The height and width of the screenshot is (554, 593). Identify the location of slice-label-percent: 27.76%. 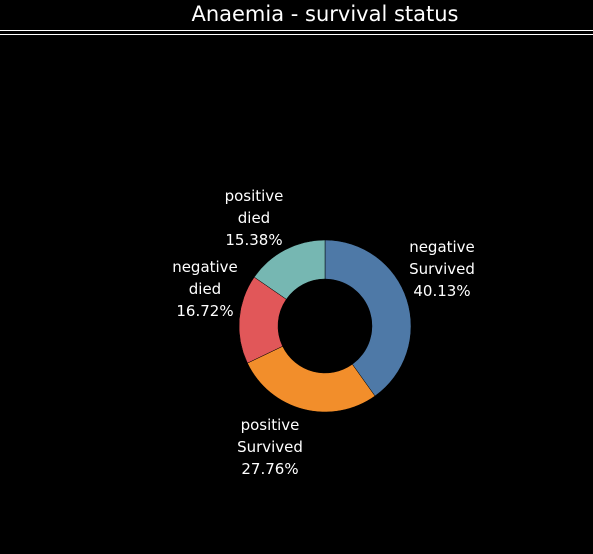
(269, 469).